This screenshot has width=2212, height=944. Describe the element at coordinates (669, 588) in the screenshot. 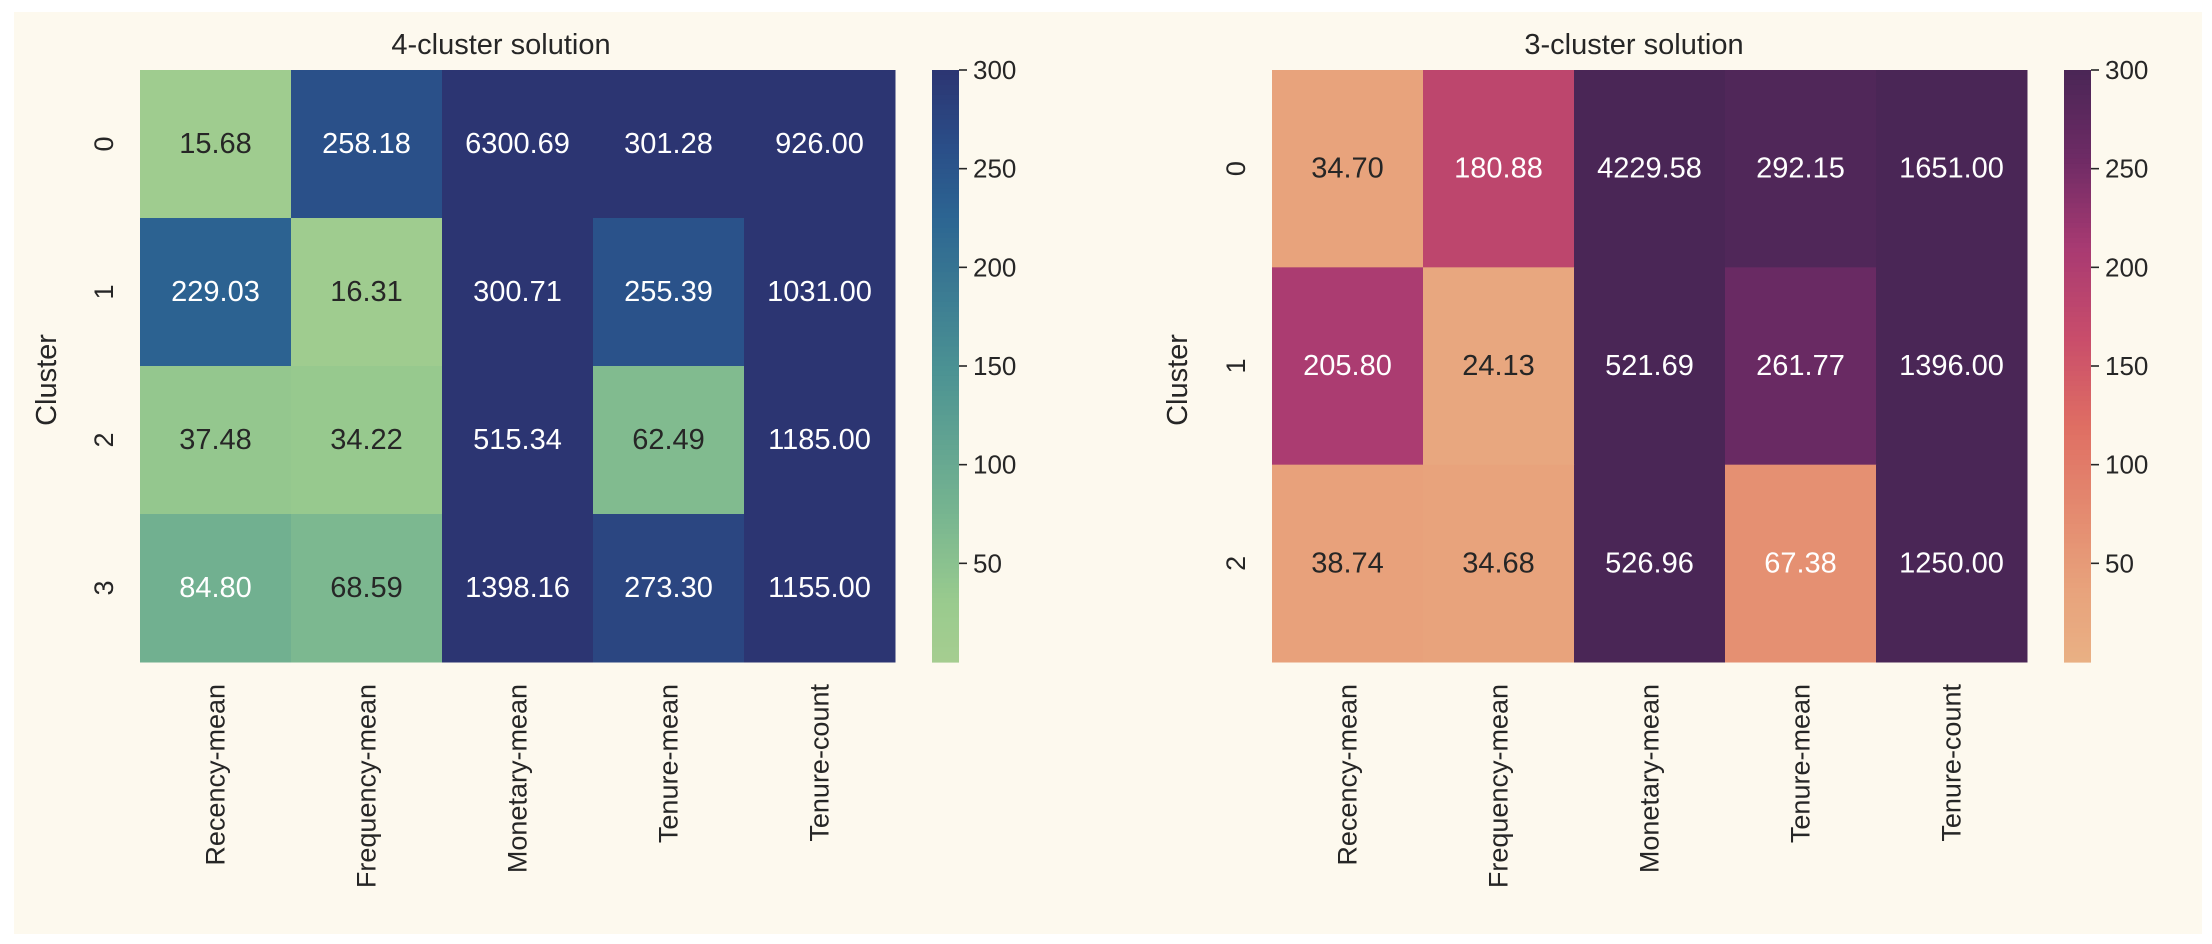

I see `heatmap-cell-r3-c3` at that location.